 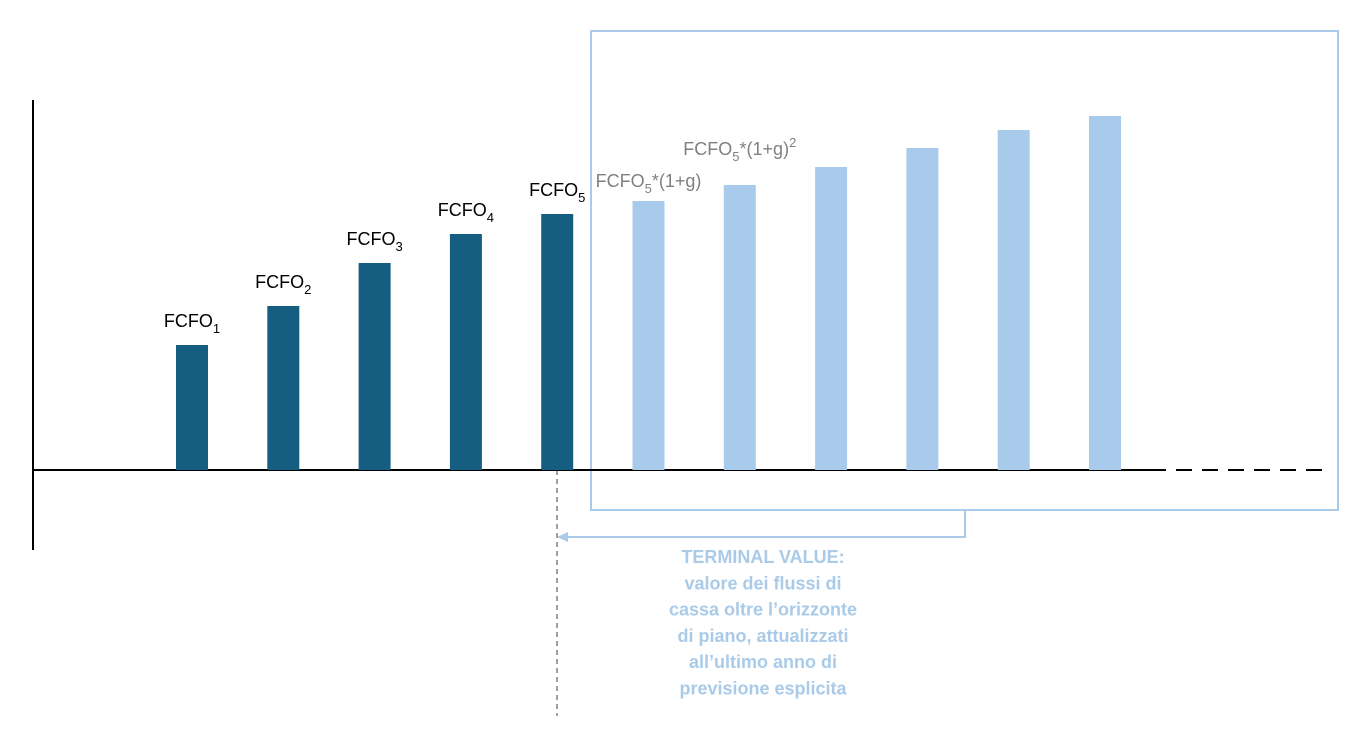 What do you see at coordinates (792, 142) in the screenshot?
I see `label-sup: 2` at bounding box center [792, 142].